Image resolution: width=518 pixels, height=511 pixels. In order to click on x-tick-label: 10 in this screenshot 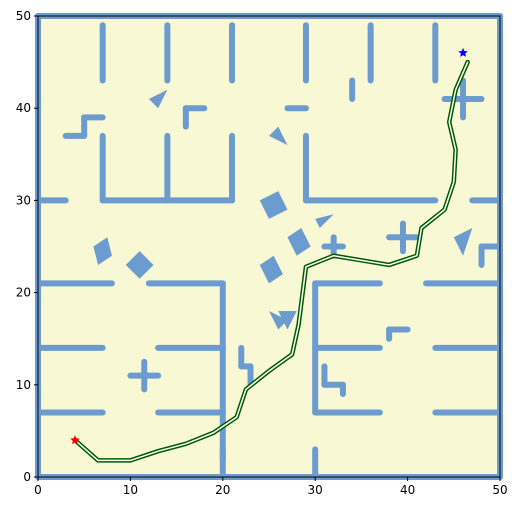, I will do `click(130, 490)`.